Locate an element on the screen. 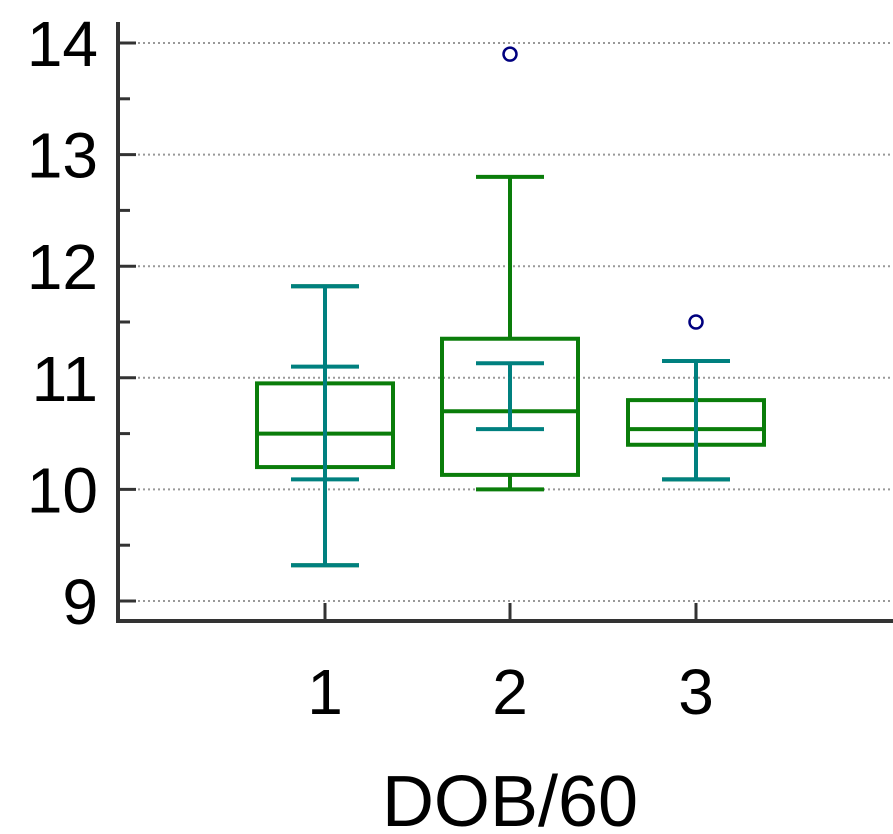 The image size is (893, 834). y-tick-label: 10 is located at coordinates (62, 490).